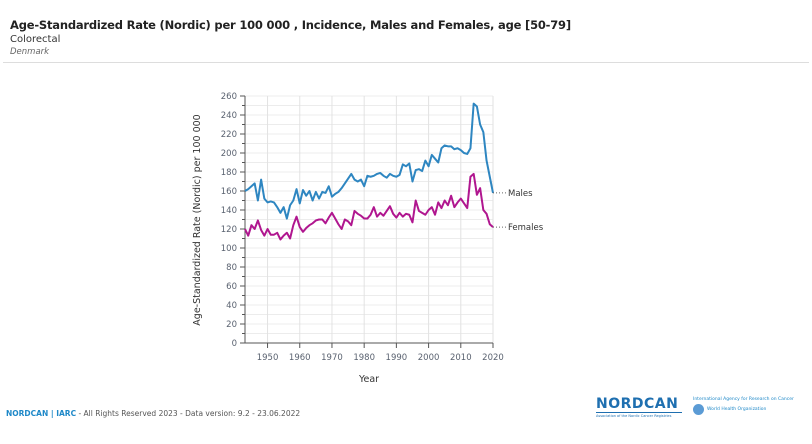 This screenshot has height=444, width=812. What do you see at coordinates (229, 211) in the screenshot?
I see `y-tick-label: 140` at bounding box center [229, 211].